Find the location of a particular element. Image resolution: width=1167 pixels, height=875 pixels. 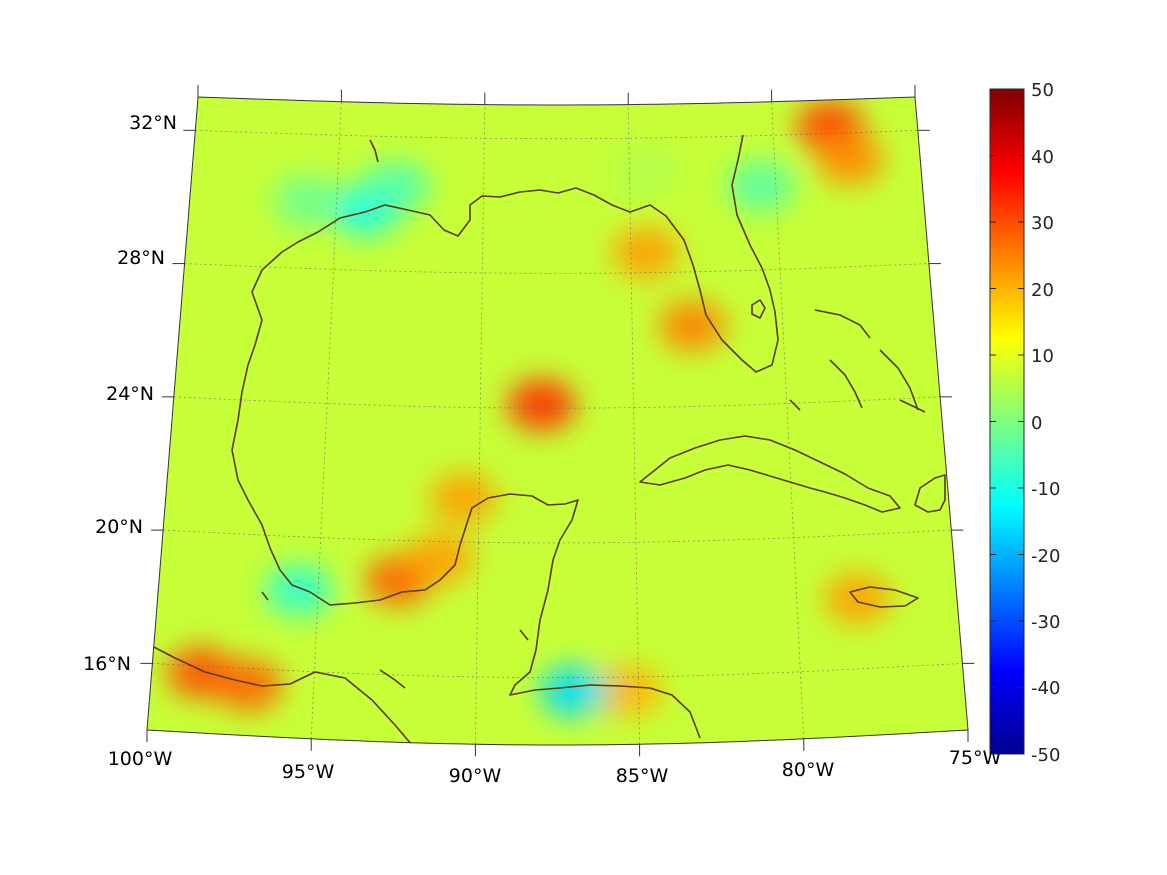

colorbar-label-20: 20 is located at coordinates (1042, 290).